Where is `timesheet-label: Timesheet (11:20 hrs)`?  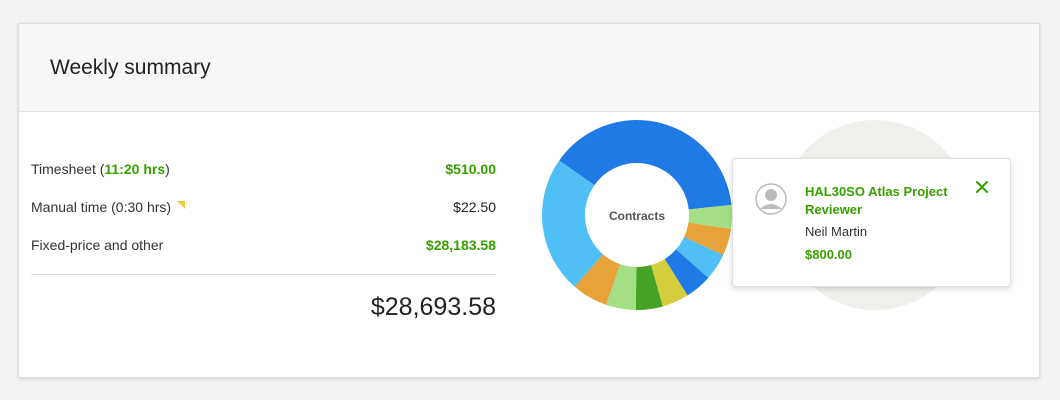 timesheet-label: Timesheet (11:20 hrs) is located at coordinates (100, 169).